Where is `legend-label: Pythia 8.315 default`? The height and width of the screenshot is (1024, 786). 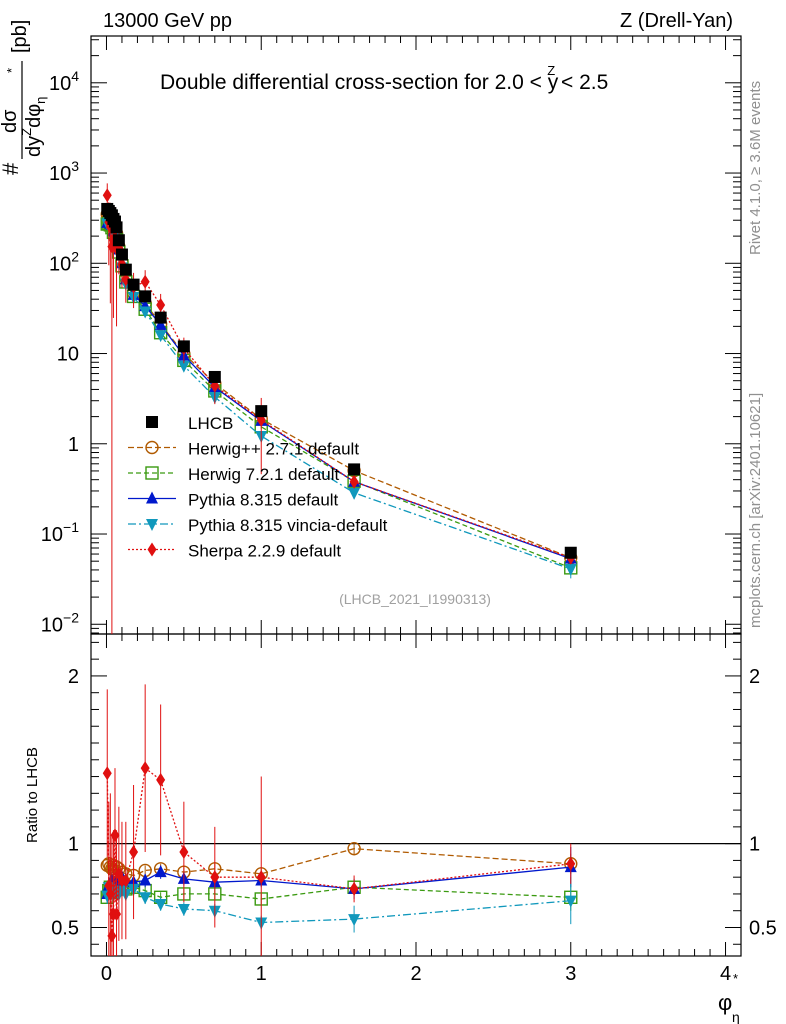 legend-label: Pythia 8.315 default is located at coordinates (263, 500).